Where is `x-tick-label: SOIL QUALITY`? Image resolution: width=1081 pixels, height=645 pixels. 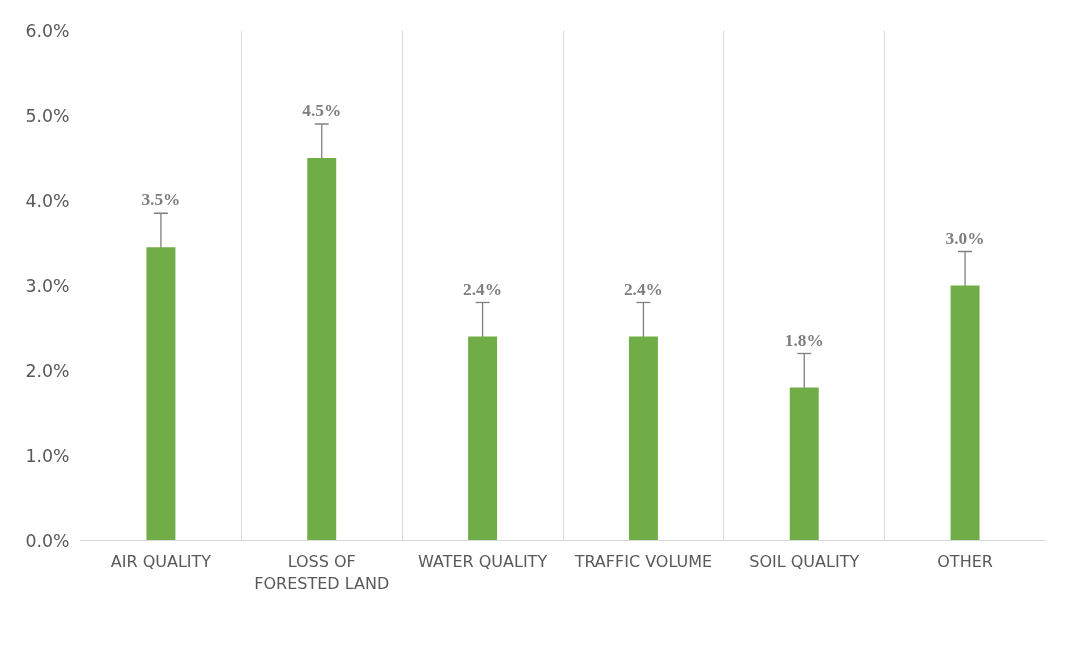 x-tick-label: SOIL QUALITY is located at coordinates (804, 561).